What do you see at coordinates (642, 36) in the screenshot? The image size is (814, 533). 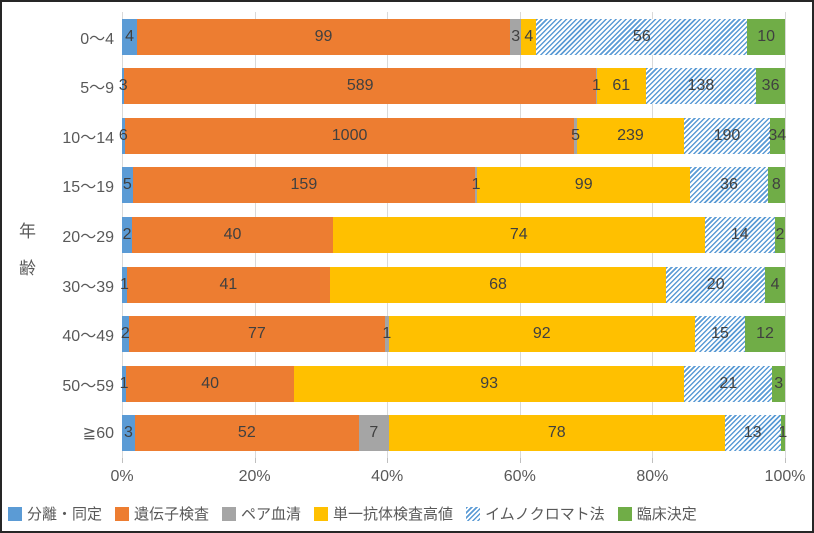 I see `bar-segment: 56` at bounding box center [642, 36].